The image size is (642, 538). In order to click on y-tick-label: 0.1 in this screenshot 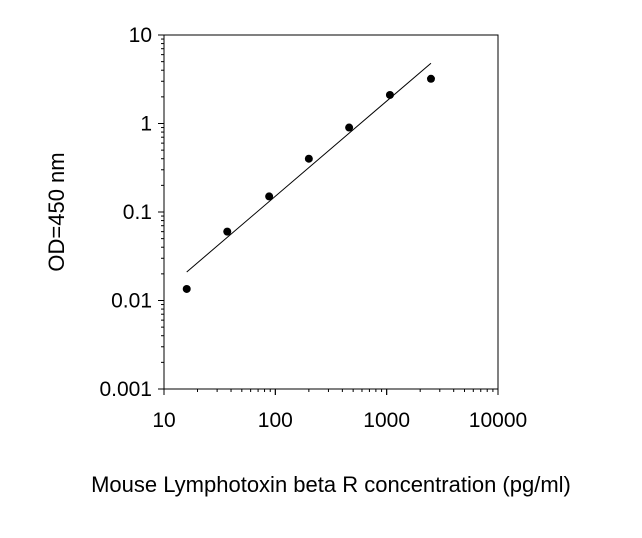, I will do `click(137, 212)`.